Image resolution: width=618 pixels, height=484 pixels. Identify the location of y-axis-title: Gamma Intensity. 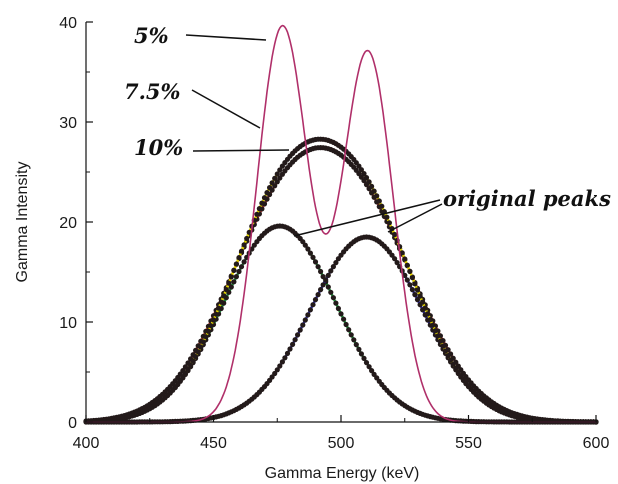
(22, 222).